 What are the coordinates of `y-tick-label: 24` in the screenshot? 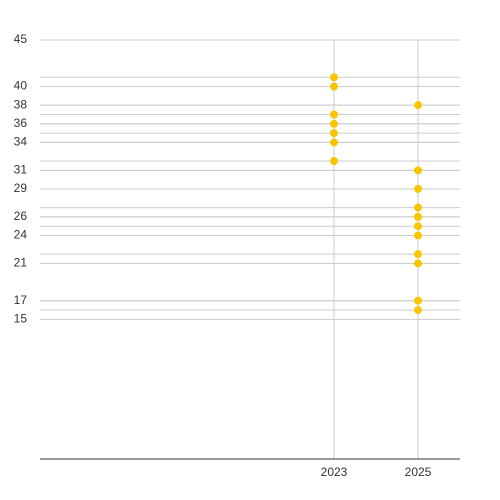 It's located at (21, 235).